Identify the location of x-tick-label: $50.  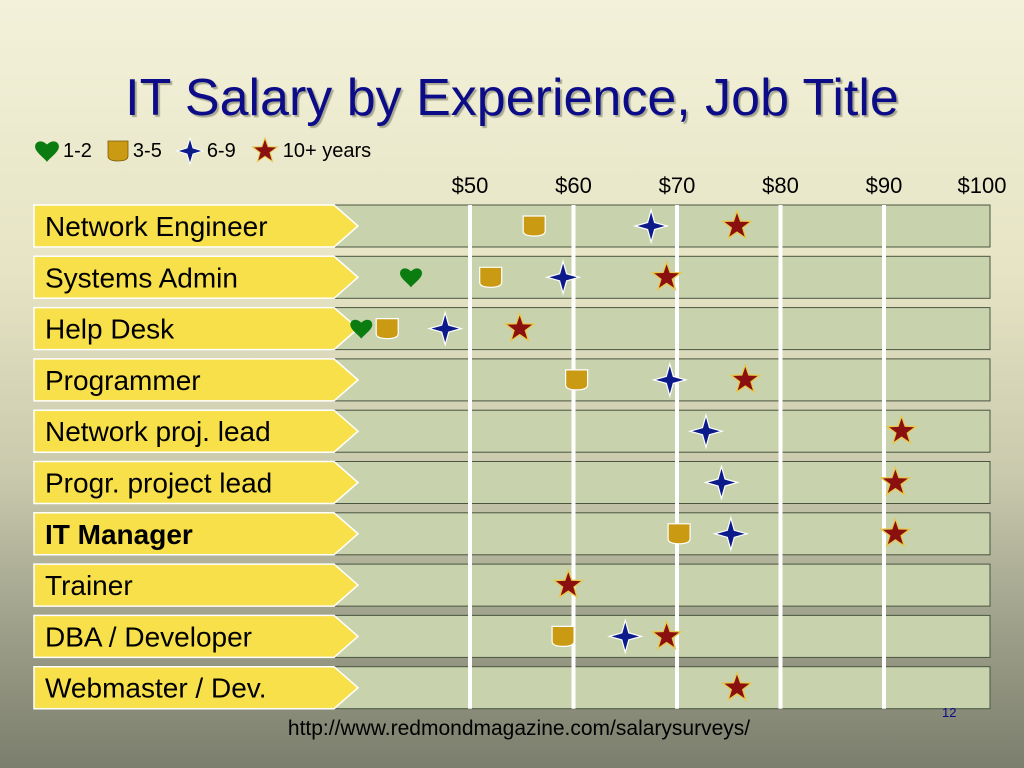
(470, 185).